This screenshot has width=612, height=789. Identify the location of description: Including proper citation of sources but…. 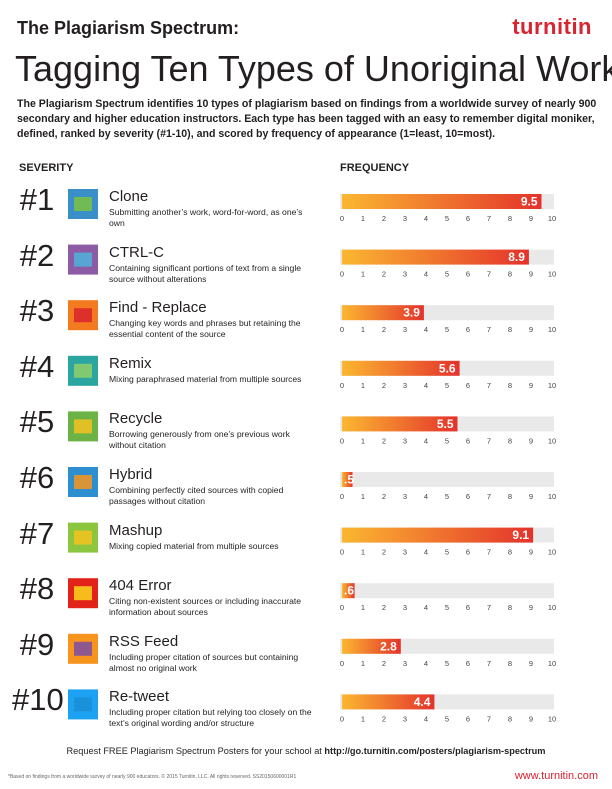
(204, 662).